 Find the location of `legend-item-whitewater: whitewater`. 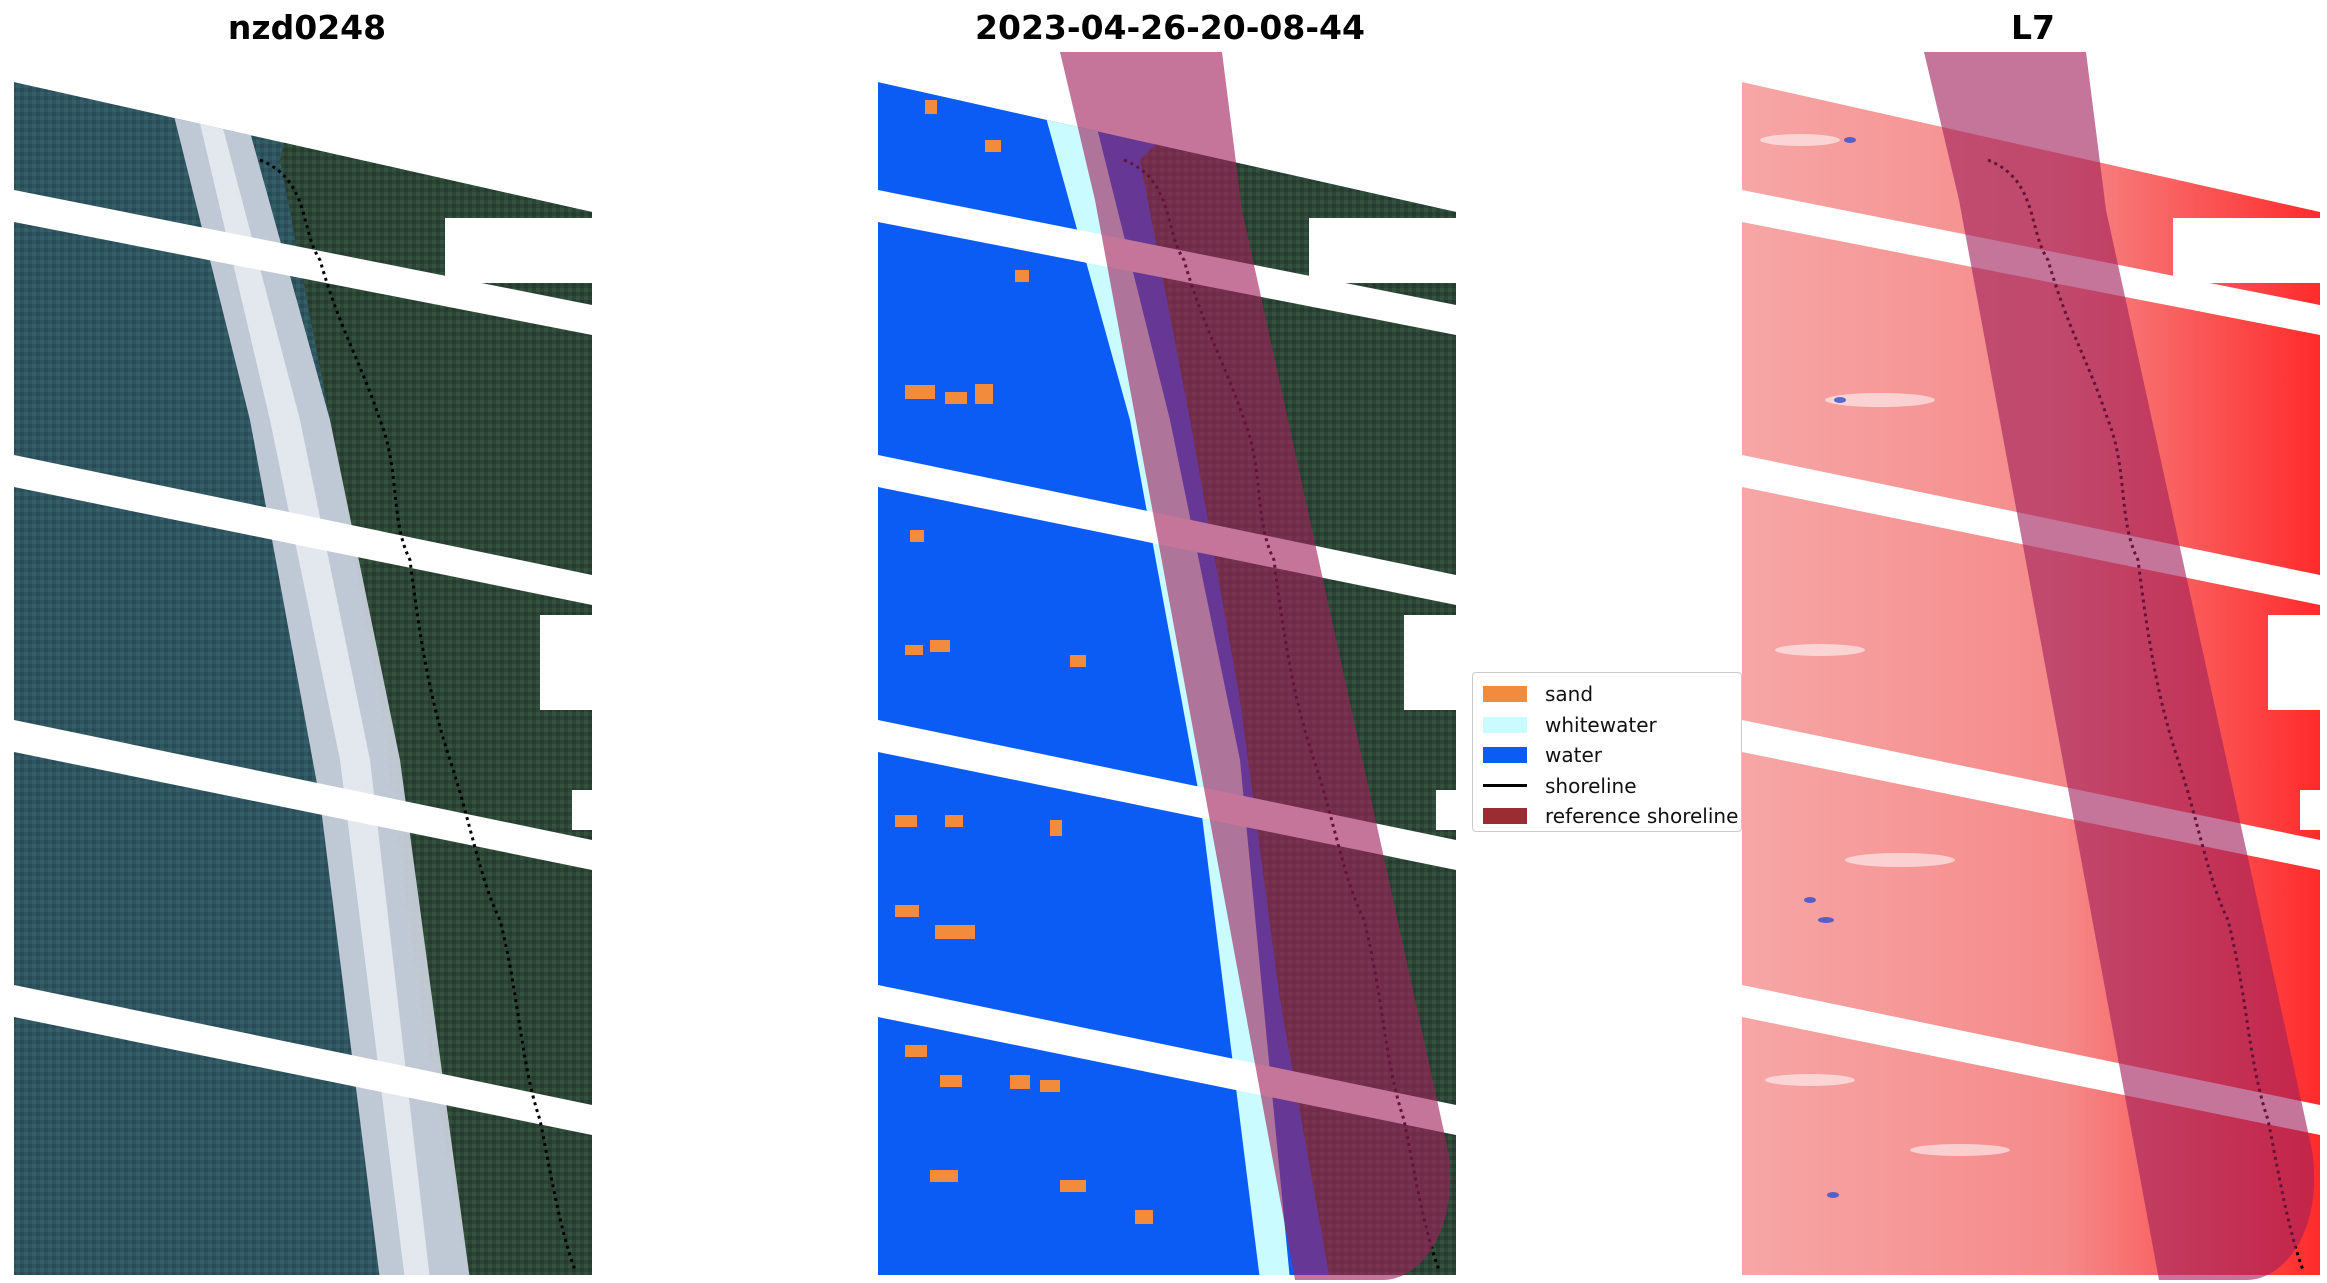

legend-item-whitewater: whitewater is located at coordinates (1607, 725).